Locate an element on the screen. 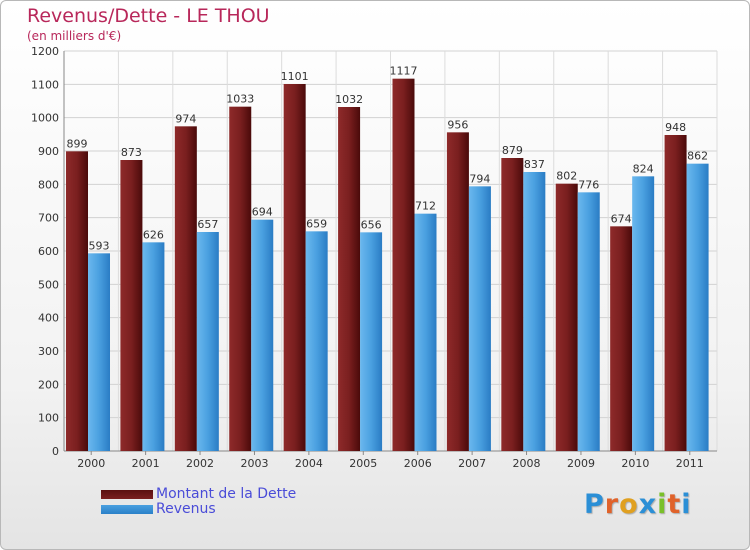 This screenshot has height=550, width=750. logo-letter: x is located at coordinates (648, 504).